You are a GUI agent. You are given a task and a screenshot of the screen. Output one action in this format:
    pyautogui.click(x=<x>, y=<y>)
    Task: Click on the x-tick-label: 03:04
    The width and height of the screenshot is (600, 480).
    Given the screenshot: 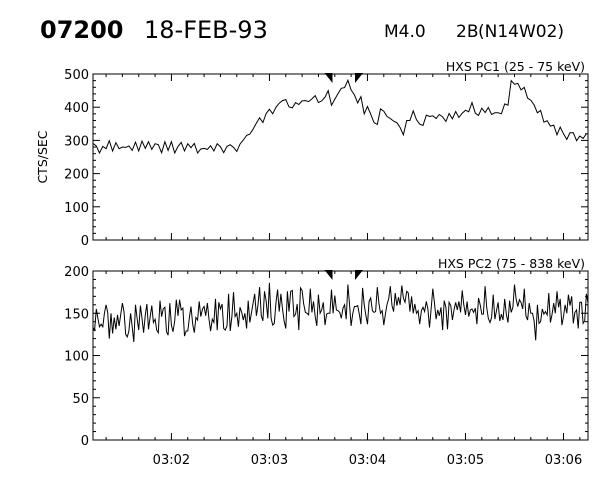 What is the action you would take?
    pyautogui.click(x=367, y=460)
    